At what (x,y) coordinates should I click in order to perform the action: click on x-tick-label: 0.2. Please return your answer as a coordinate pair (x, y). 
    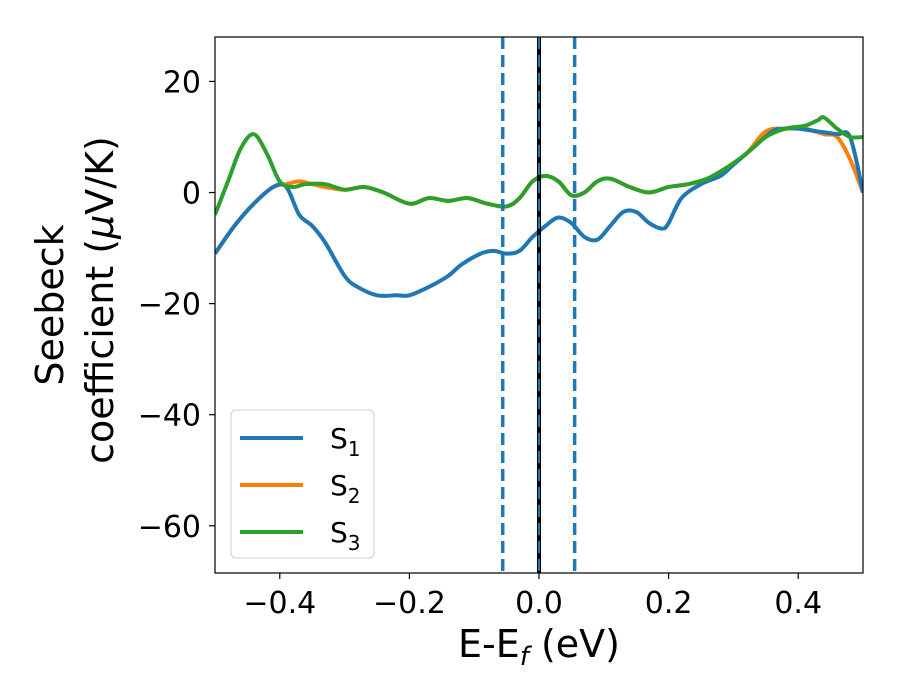
    Looking at the image, I should click on (669, 603).